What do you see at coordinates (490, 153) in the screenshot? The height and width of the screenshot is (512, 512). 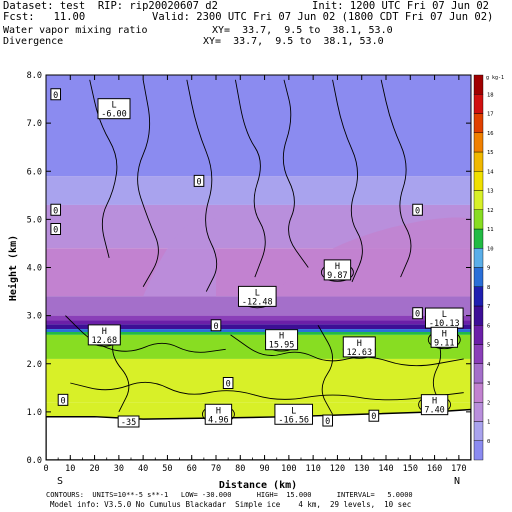 I see `colorbar-label: 15` at bounding box center [490, 153].